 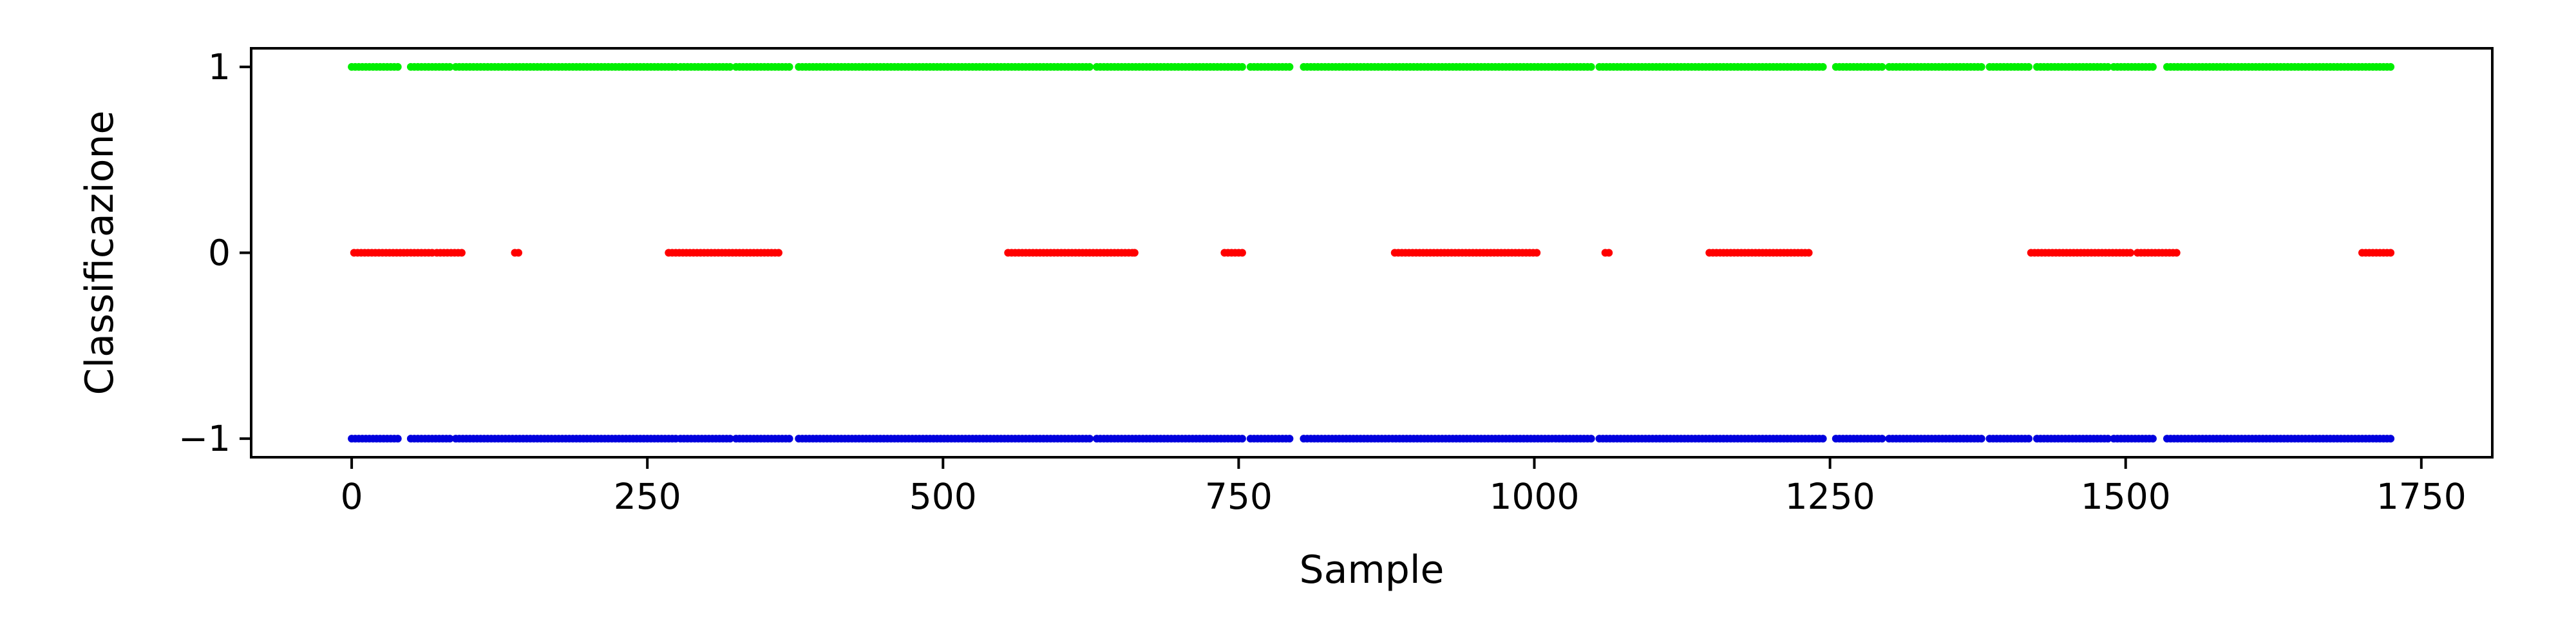 What do you see at coordinates (100, 253) in the screenshot?
I see `y-axis-label: Classificazione` at bounding box center [100, 253].